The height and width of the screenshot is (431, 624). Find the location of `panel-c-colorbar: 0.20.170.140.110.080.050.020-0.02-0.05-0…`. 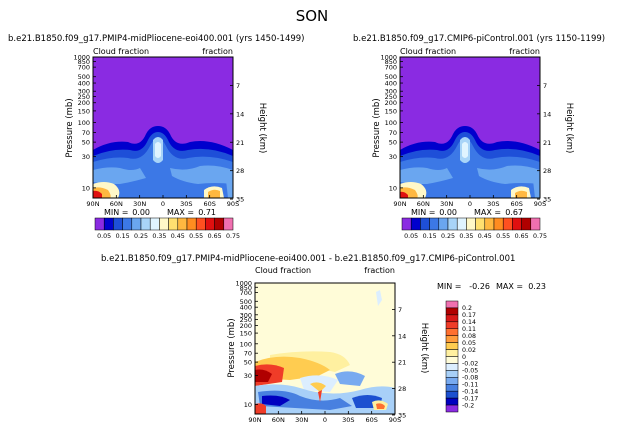

panel-c-colorbar: 0.20.170.140.110.080.050.020-0.02-0.05-0… is located at coordinates (461, 356).